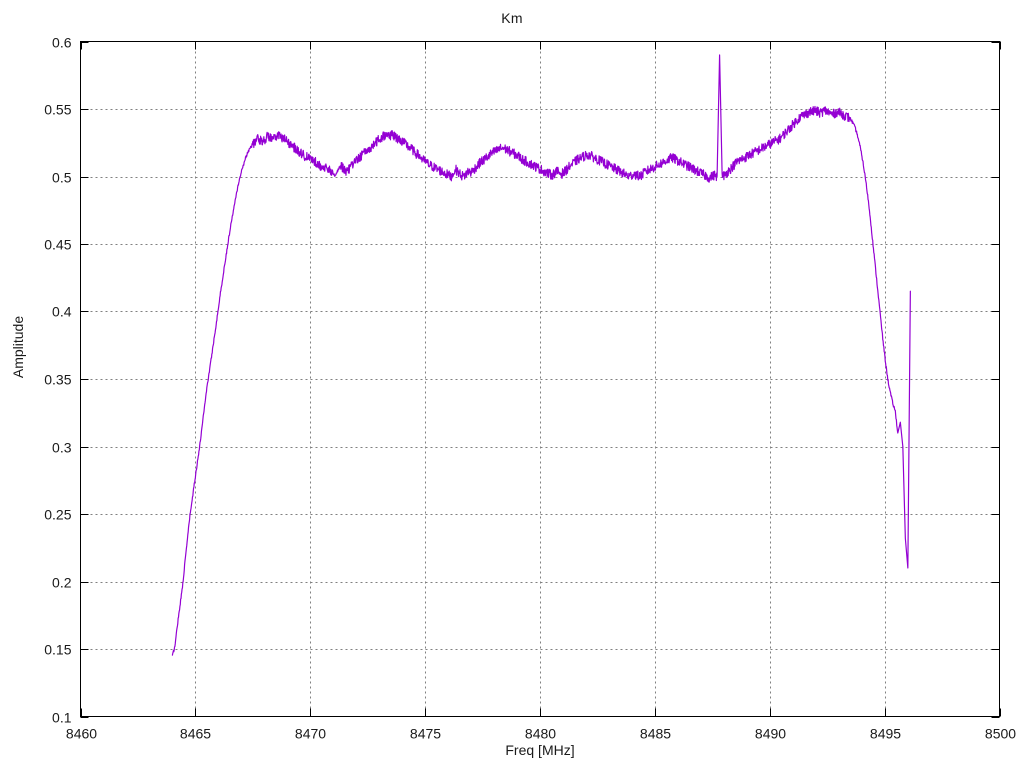 The width and height of the screenshot is (1024, 768). Describe the element at coordinates (425, 734) in the screenshot. I see `x-tick-label: 8475` at that location.